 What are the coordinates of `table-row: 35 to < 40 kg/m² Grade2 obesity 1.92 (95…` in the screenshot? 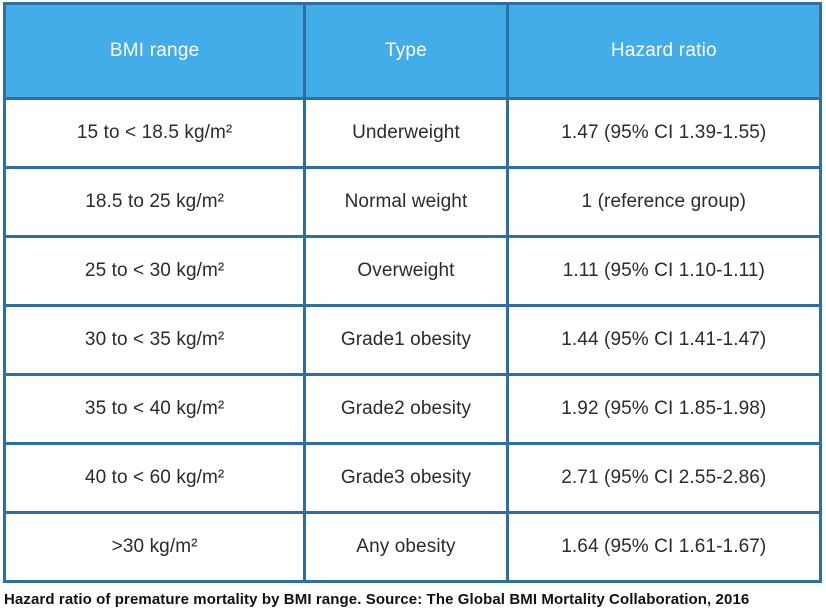 It's located at (412, 409).